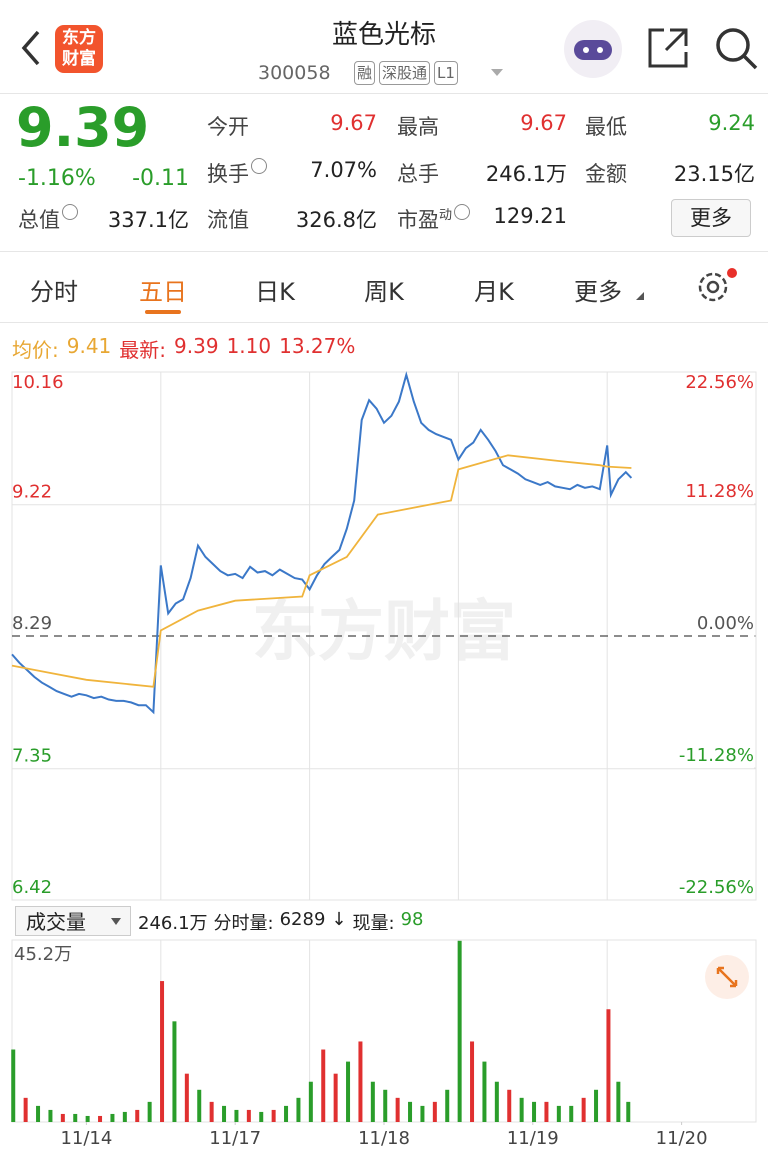  Describe the element at coordinates (275, 292) in the screenshot. I see `tab: 日K` at that location.